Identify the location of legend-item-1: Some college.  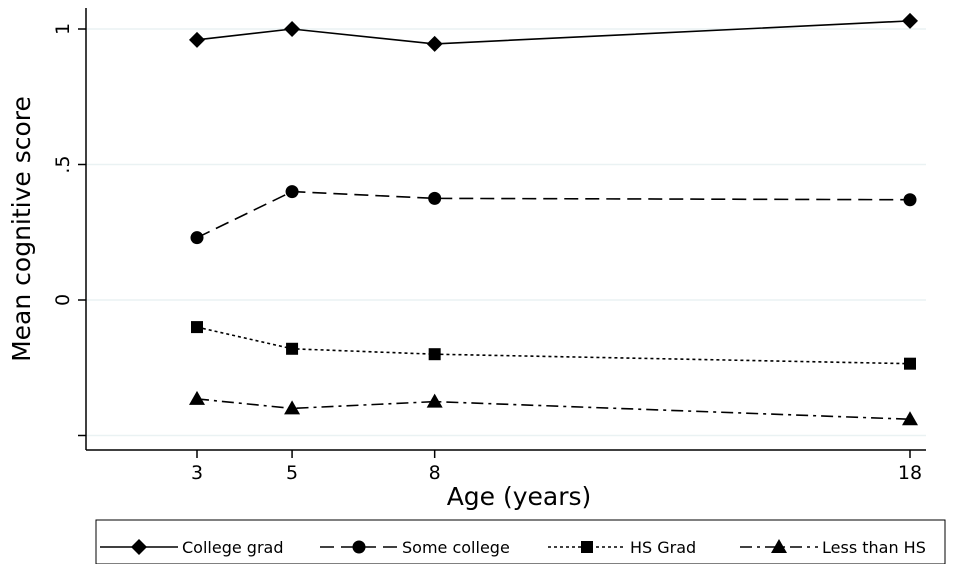
(415, 547).